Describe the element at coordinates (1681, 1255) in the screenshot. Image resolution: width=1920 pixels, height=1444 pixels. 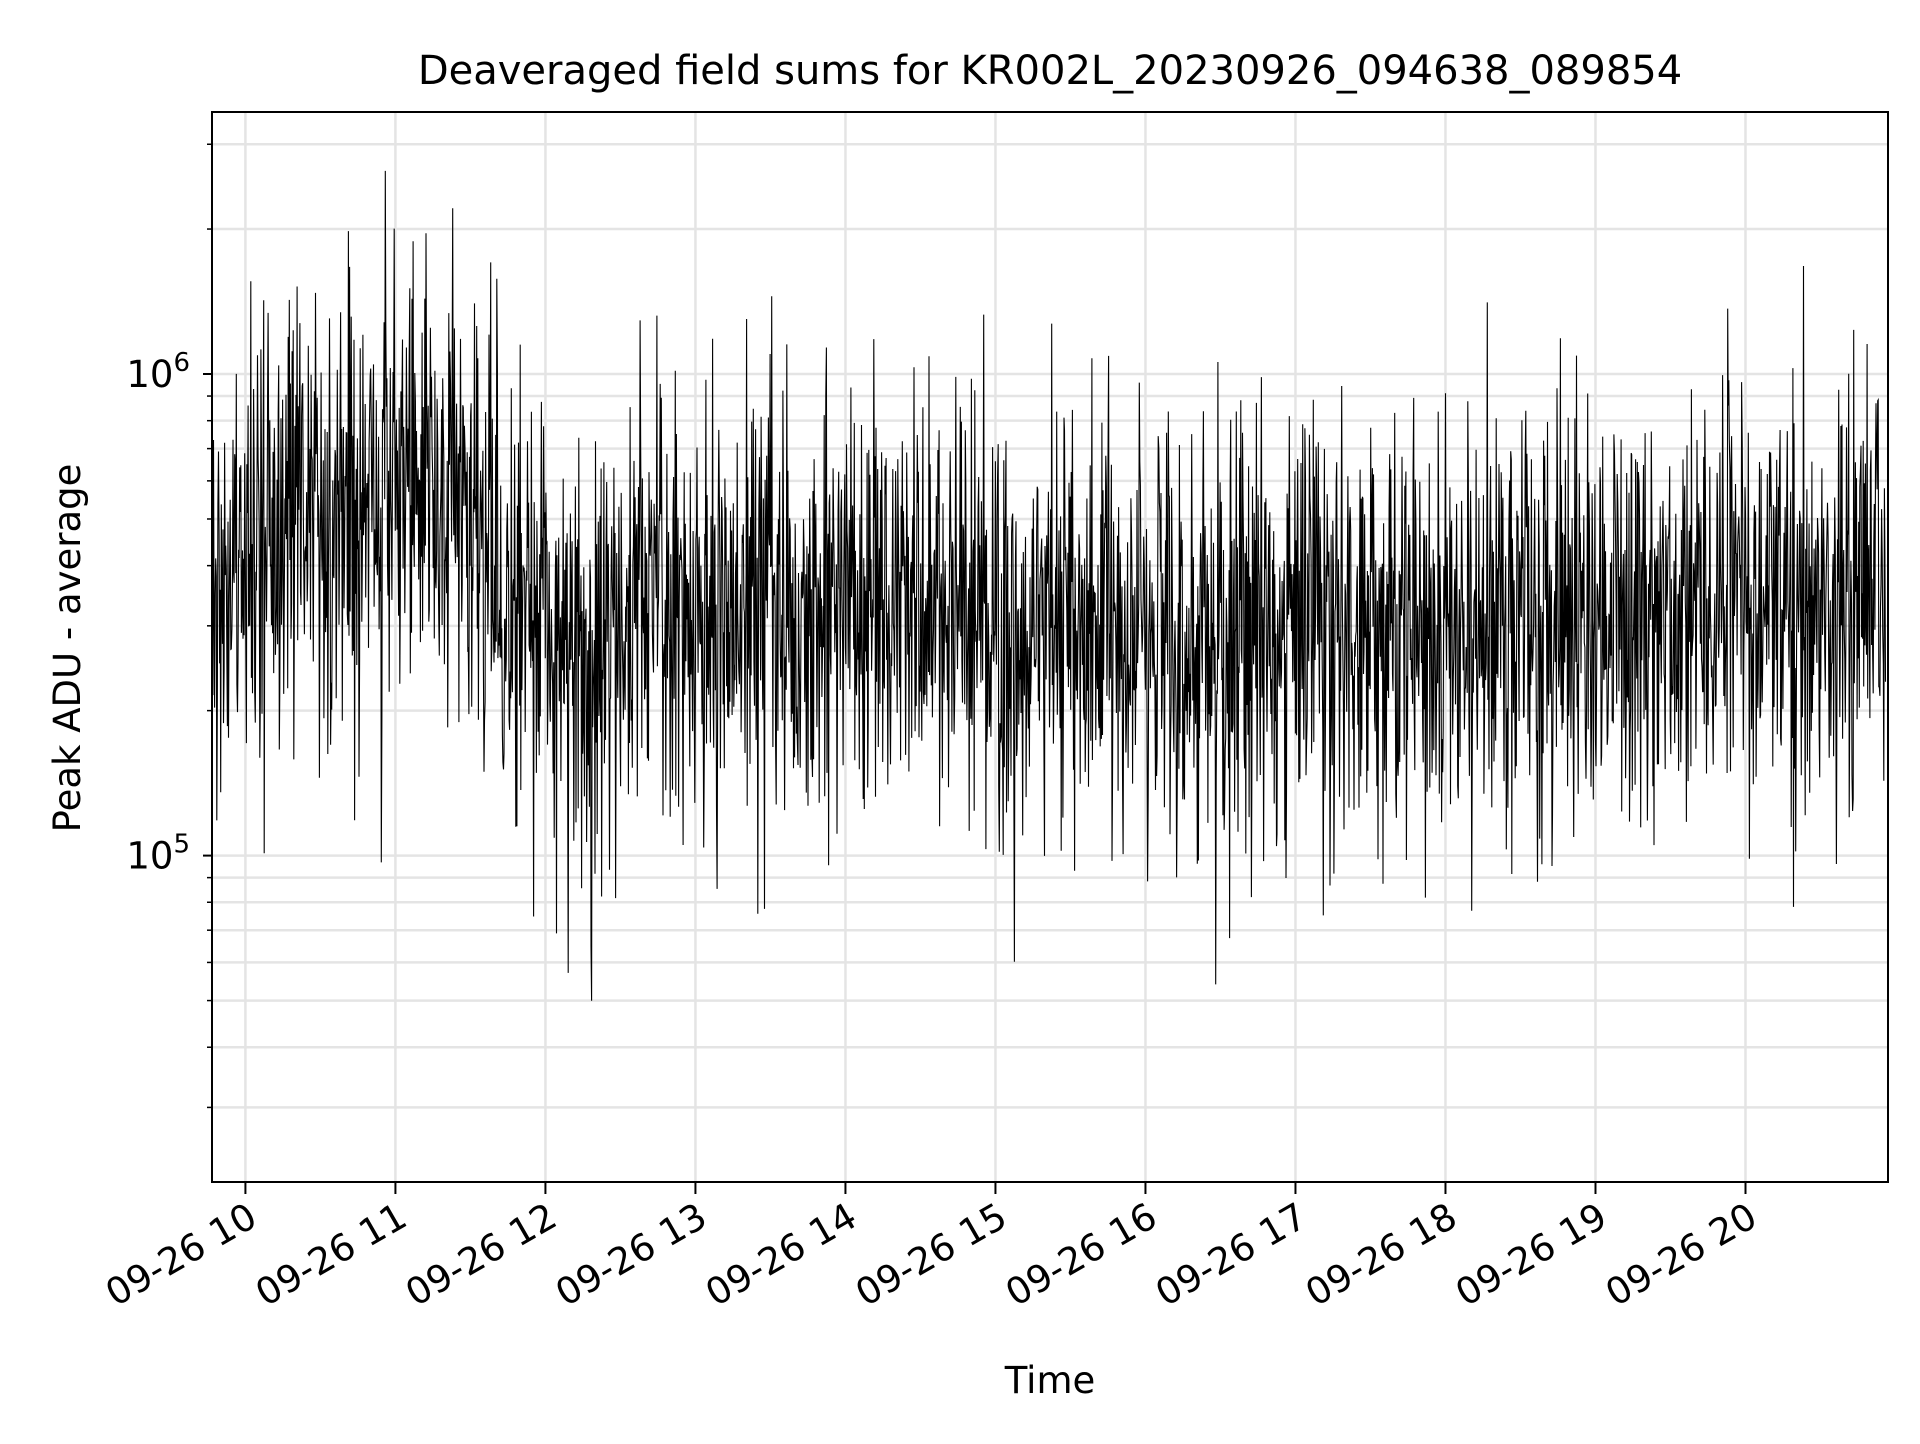
I see `x-tick-label: 09-26 20` at that location.